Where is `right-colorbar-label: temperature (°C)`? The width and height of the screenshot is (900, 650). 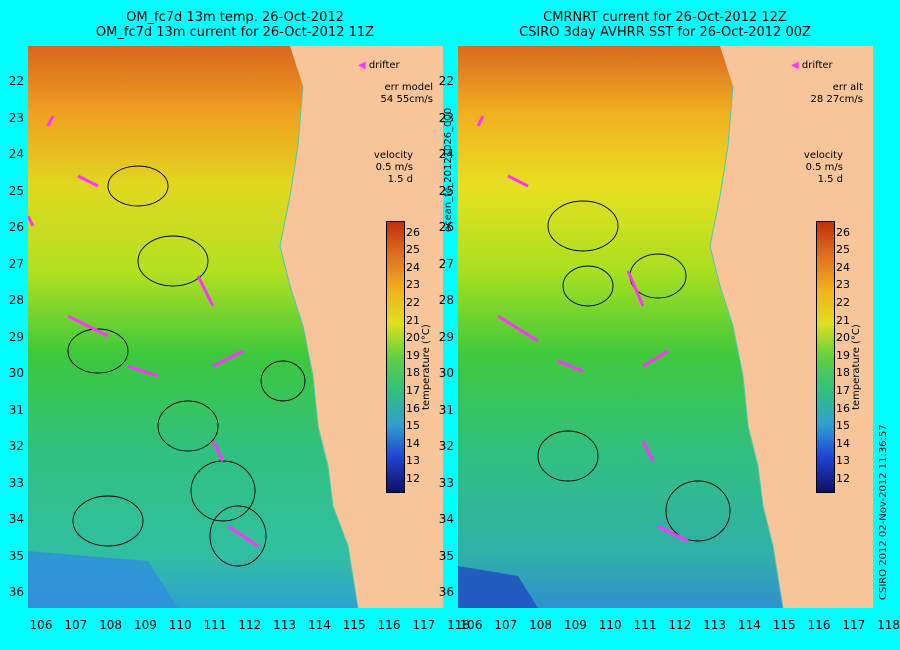
right-colorbar-label: temperature (°C) is located at coordinates (856, 367).